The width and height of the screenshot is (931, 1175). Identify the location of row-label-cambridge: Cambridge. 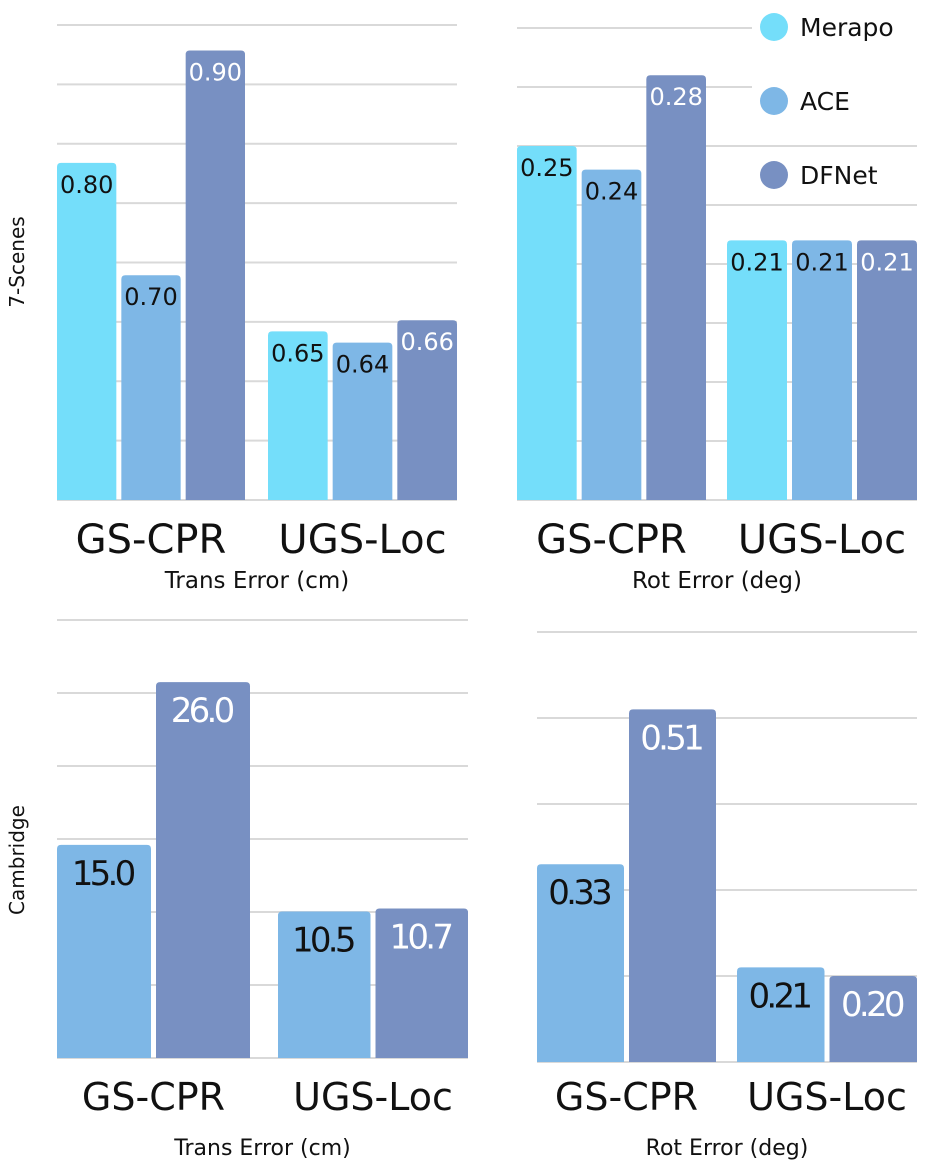
(17, 860).